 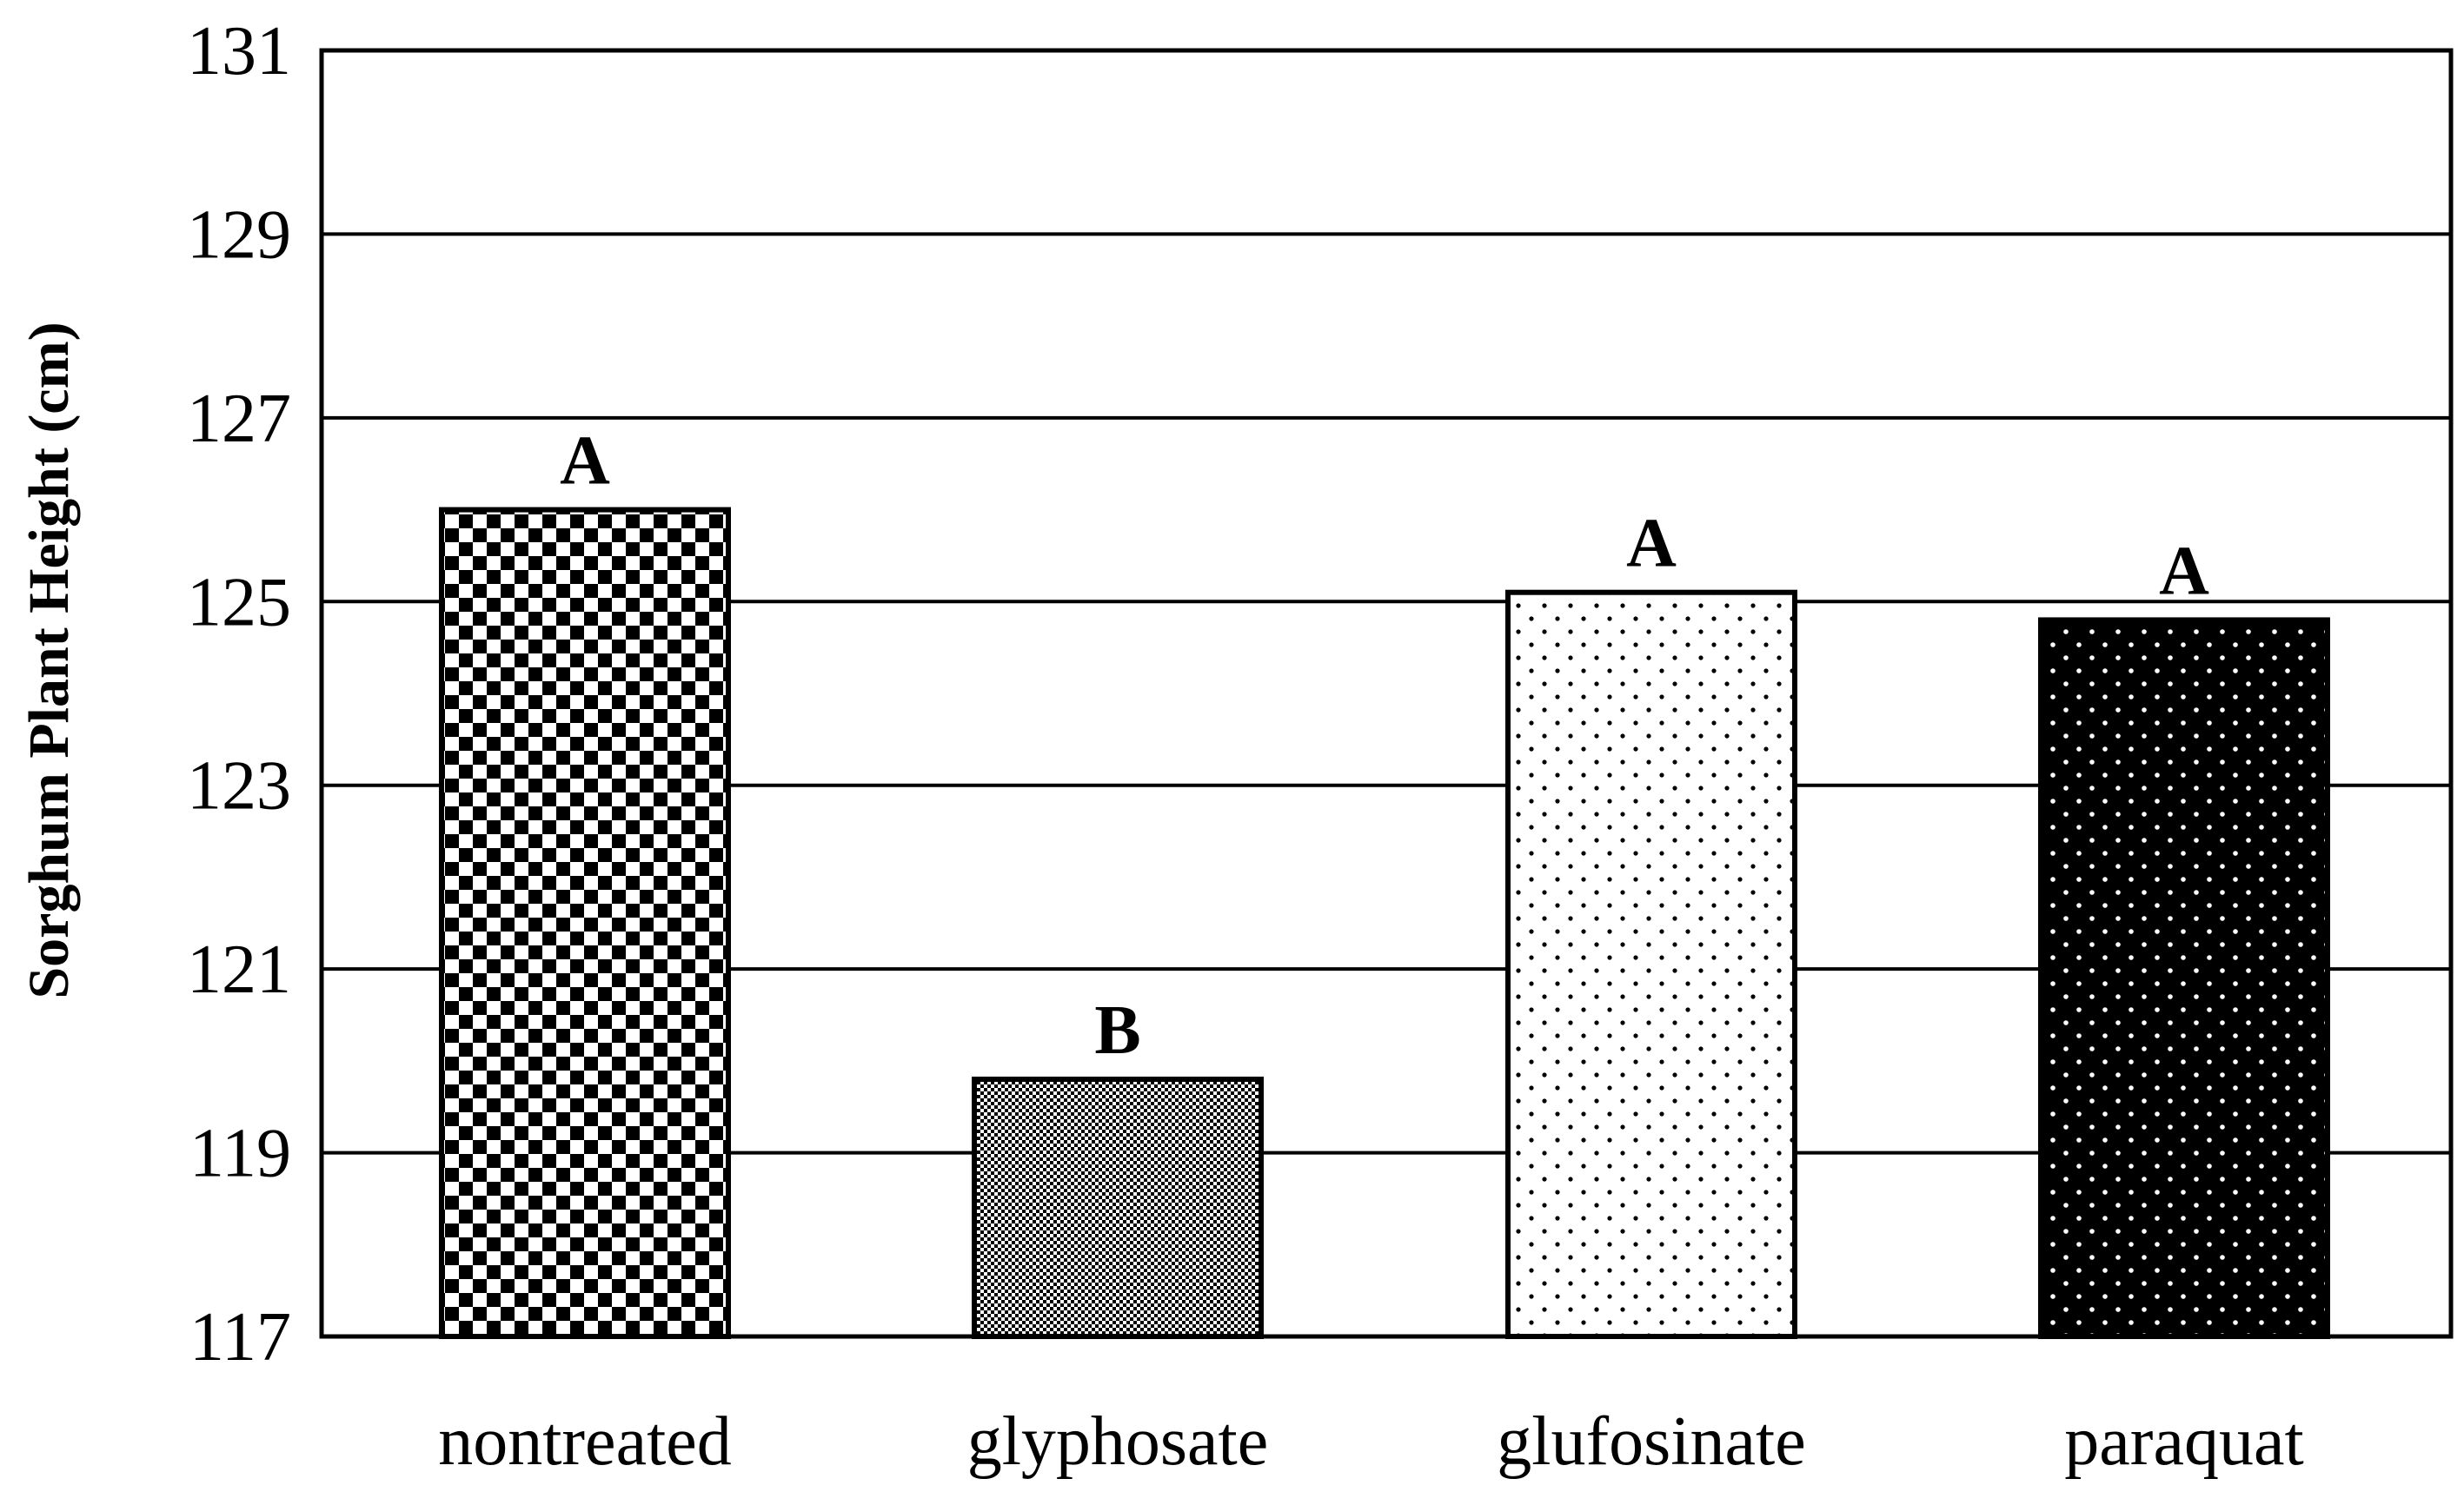 What do you see at coordinates (1651, 964) in the screenshot?
I see `bar-glufosinate` at bounding box center [1651, 964].